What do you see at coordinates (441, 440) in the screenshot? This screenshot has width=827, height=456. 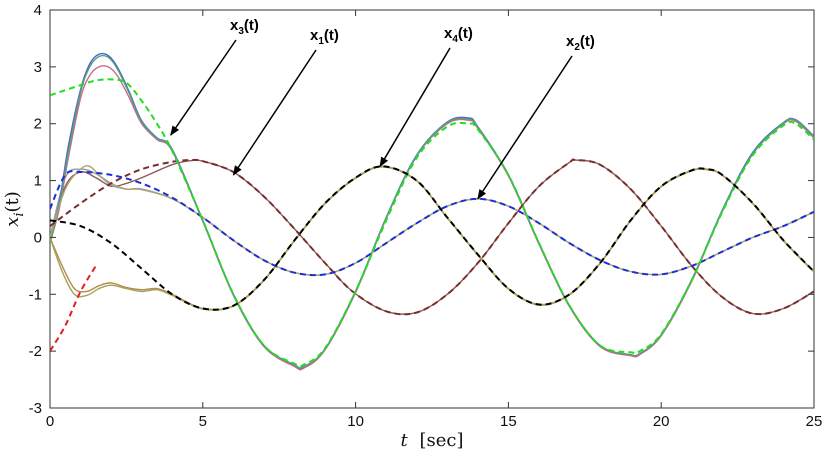 I see `x-axis-label-unit: [sec]` at bounding box center [441, 440].